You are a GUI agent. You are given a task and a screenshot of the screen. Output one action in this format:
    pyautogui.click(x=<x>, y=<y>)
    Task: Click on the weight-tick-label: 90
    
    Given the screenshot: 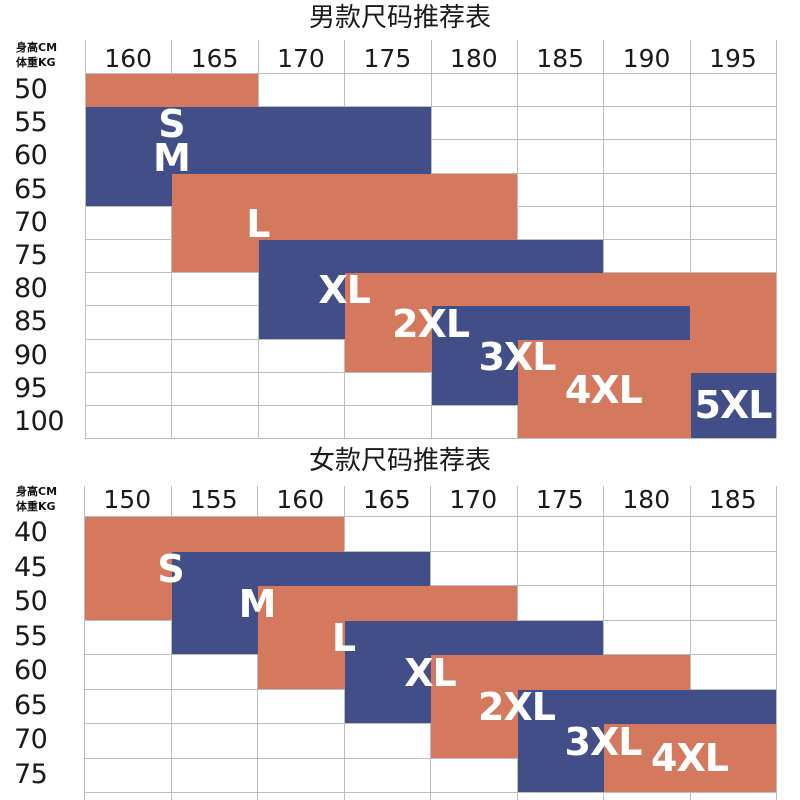 What is the action you would take?
    pyautogui.click(x=31, y=355)
    